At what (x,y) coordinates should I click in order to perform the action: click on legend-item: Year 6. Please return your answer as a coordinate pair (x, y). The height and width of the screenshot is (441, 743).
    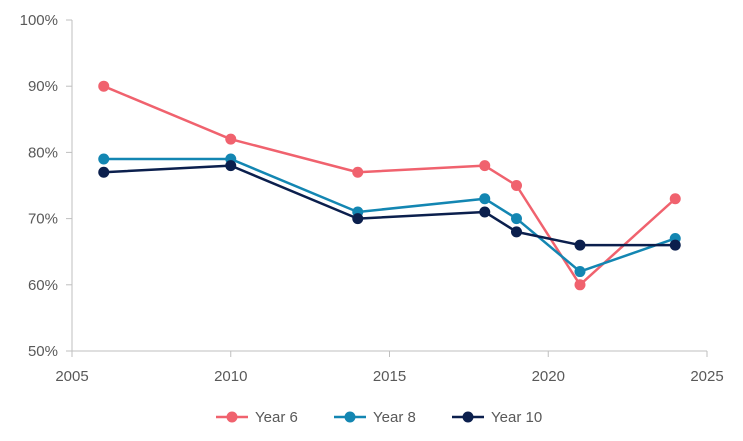
    Looking at the image, I should click on (257, 417).